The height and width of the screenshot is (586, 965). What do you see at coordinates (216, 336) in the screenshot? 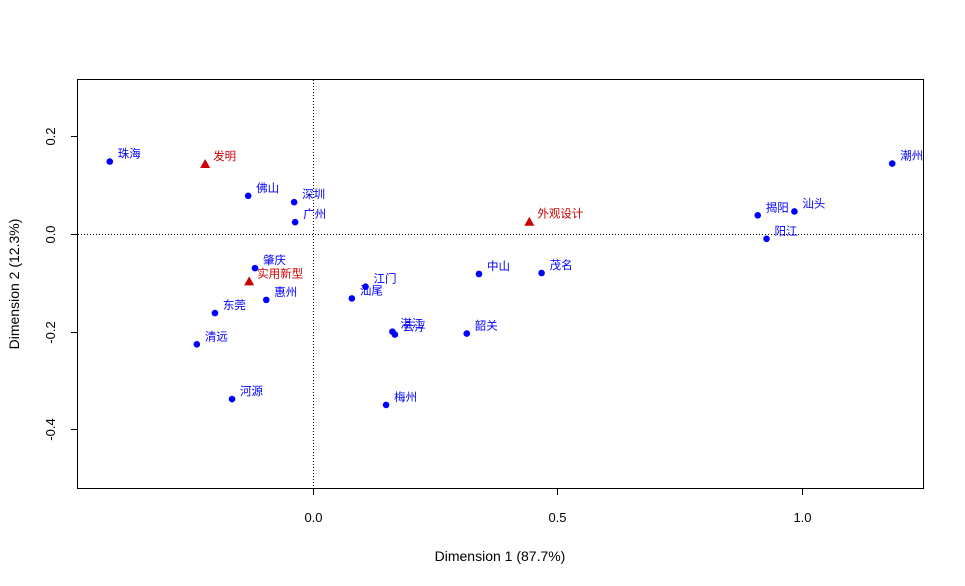
I see `row-point-label: 清远` at bounding box center [216, 336].